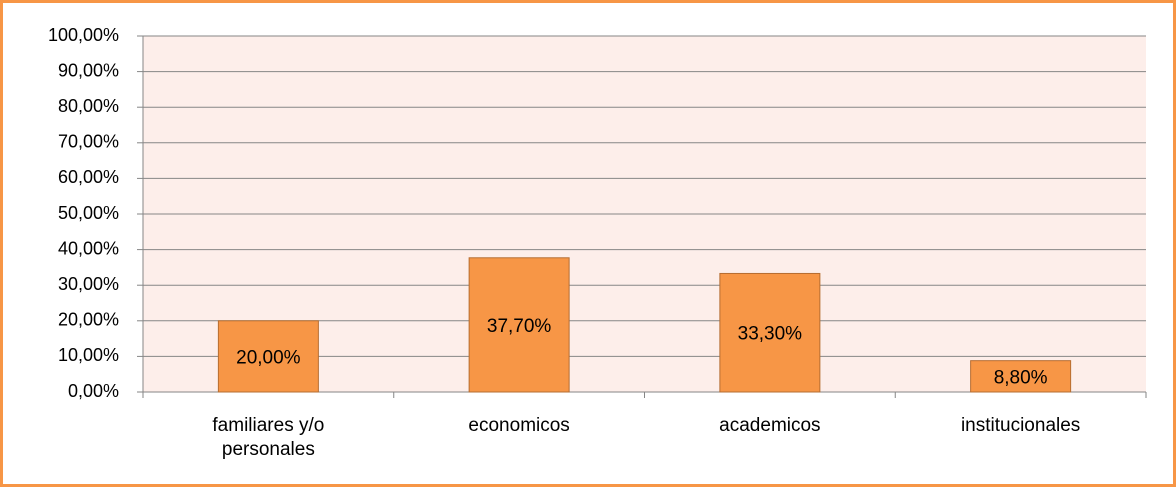  I want to click on data-label: 37,70%, so click(519, 326).